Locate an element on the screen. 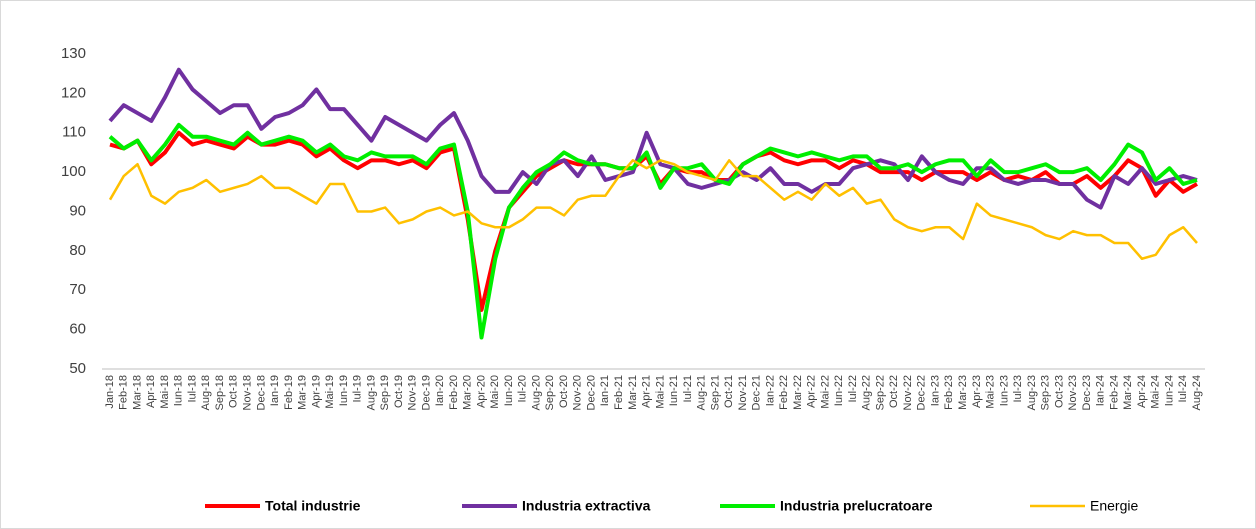  x-tick-label: Iul-20 is located at coordinates (523, 389).